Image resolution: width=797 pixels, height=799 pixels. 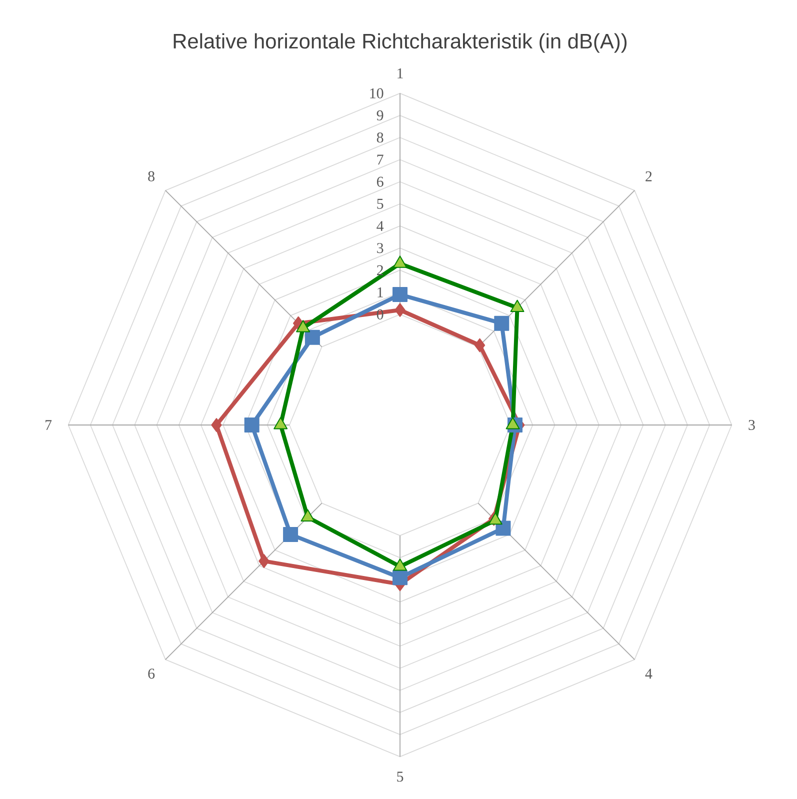 What do you see at coordinates (377, 93) in the screenshot?
I see `y-tick-label: 10` at bounding box center [377, 93].